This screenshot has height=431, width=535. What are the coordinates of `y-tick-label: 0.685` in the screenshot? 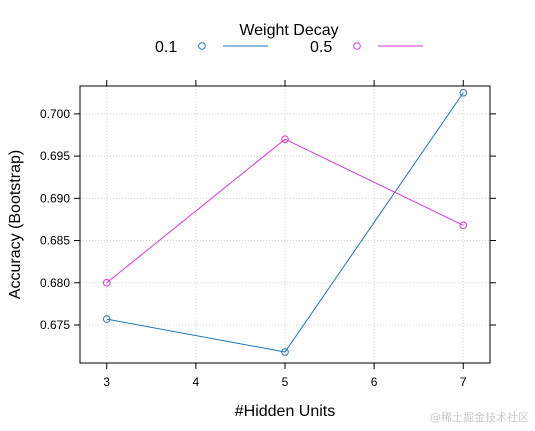 It's located at (55, 241).